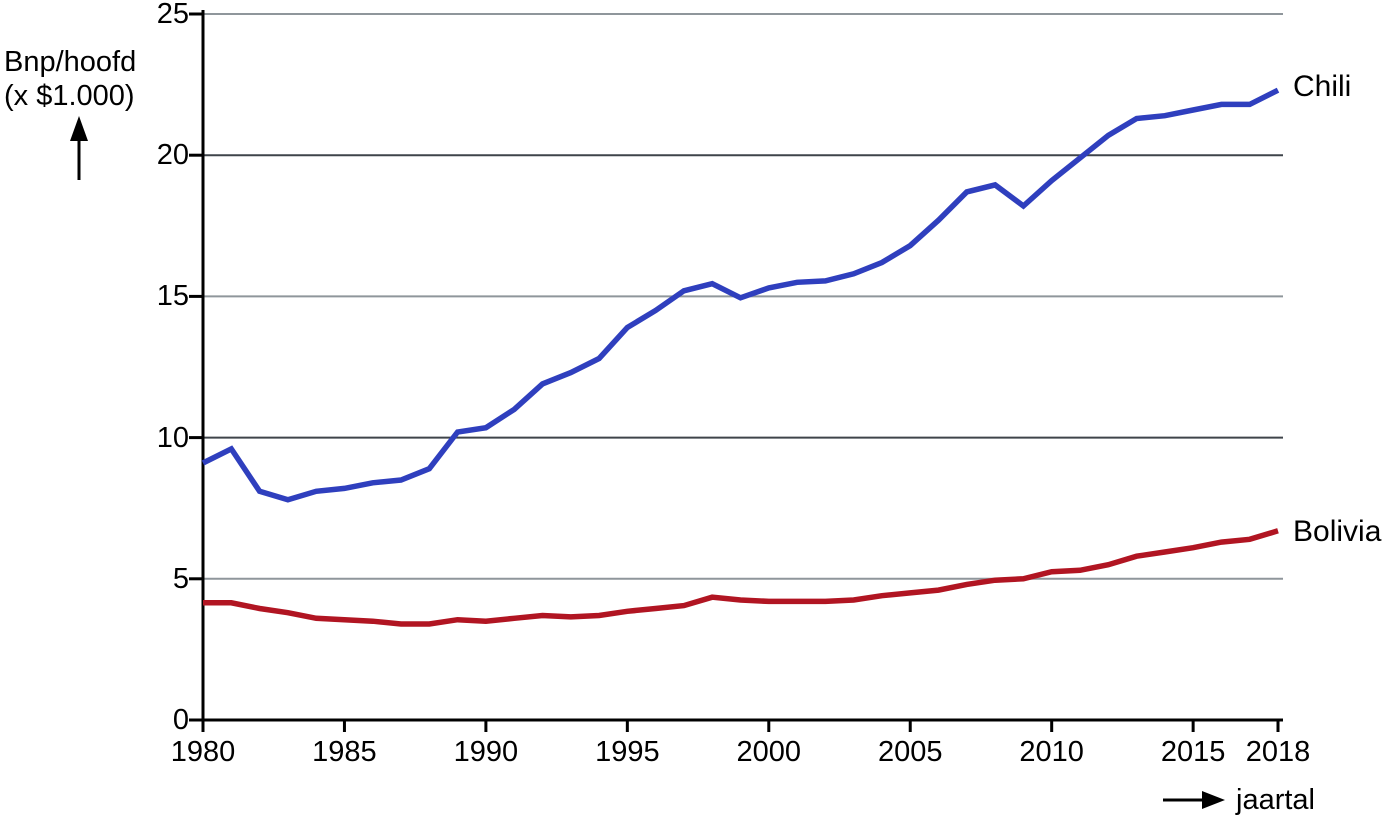  Describe the element at coordinates (1322, 86) in the screenshot. I see `series-label-chili: Chili` at that location.